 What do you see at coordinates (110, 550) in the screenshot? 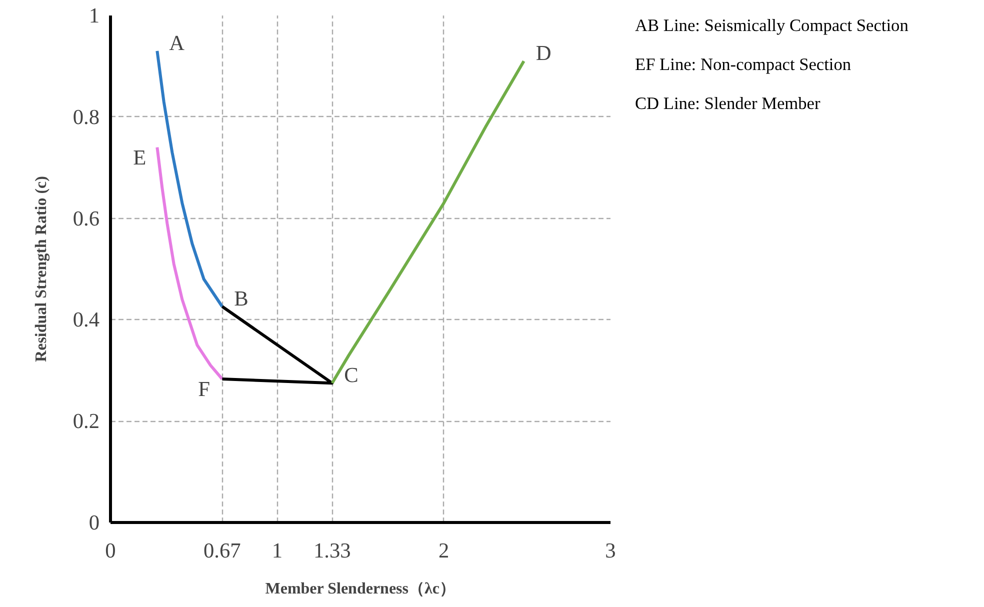
I see `x-tick-label: 0` at bounding box center [110, 550].